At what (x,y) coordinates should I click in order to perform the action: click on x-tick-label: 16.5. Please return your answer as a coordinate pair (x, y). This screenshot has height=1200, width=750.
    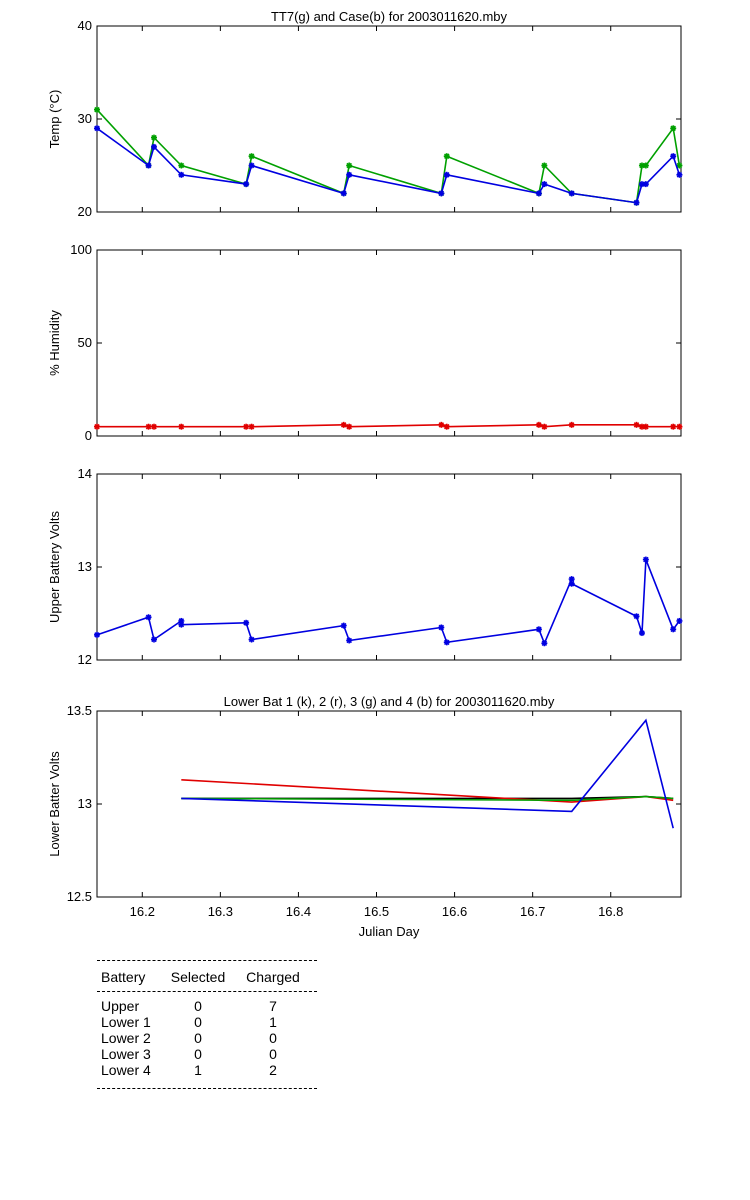
    Looking at the image, I should click on (376, 911).